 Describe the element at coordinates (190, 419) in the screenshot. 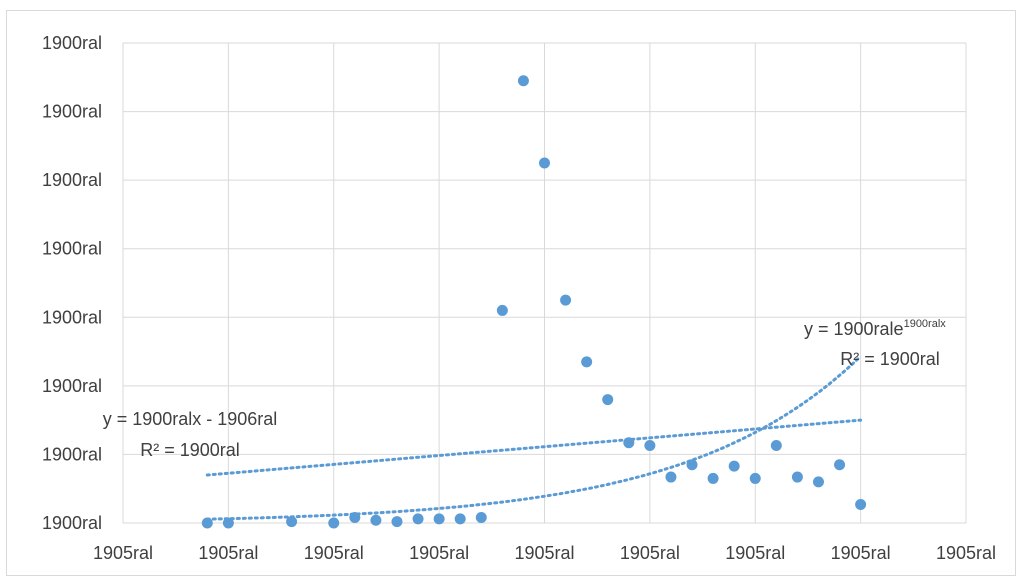

I see `linear-trend-equation: y = 1900ralx - 1906ral` at that location.